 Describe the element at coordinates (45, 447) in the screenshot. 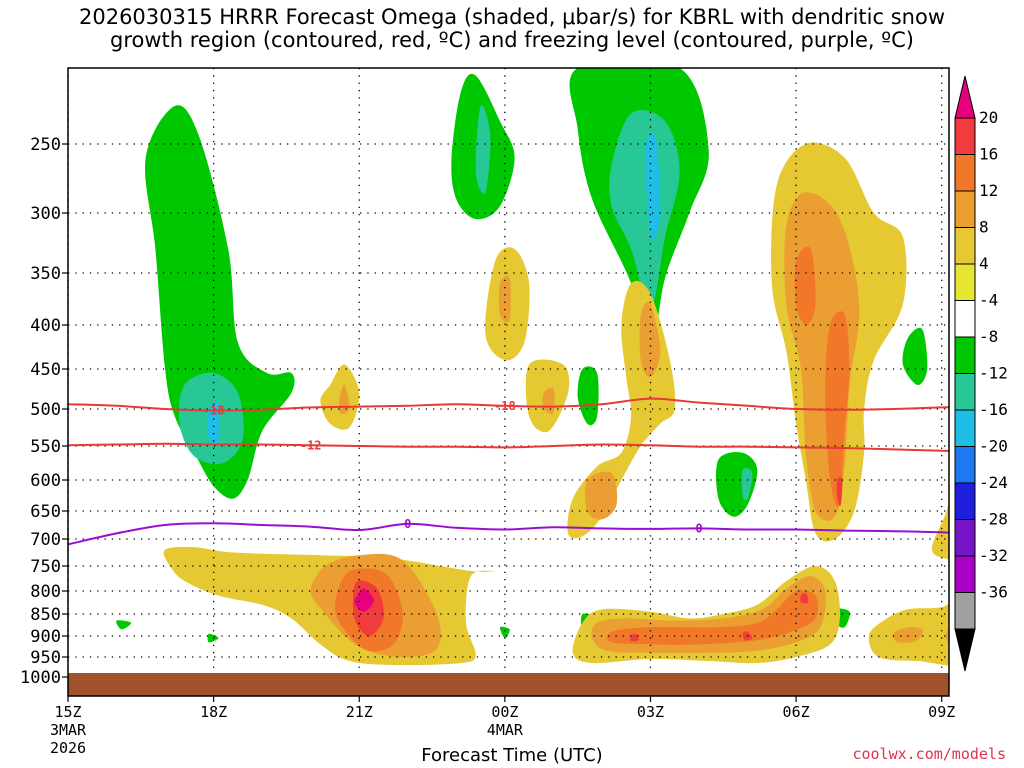

I see `y-tick-label: 550` at that location.